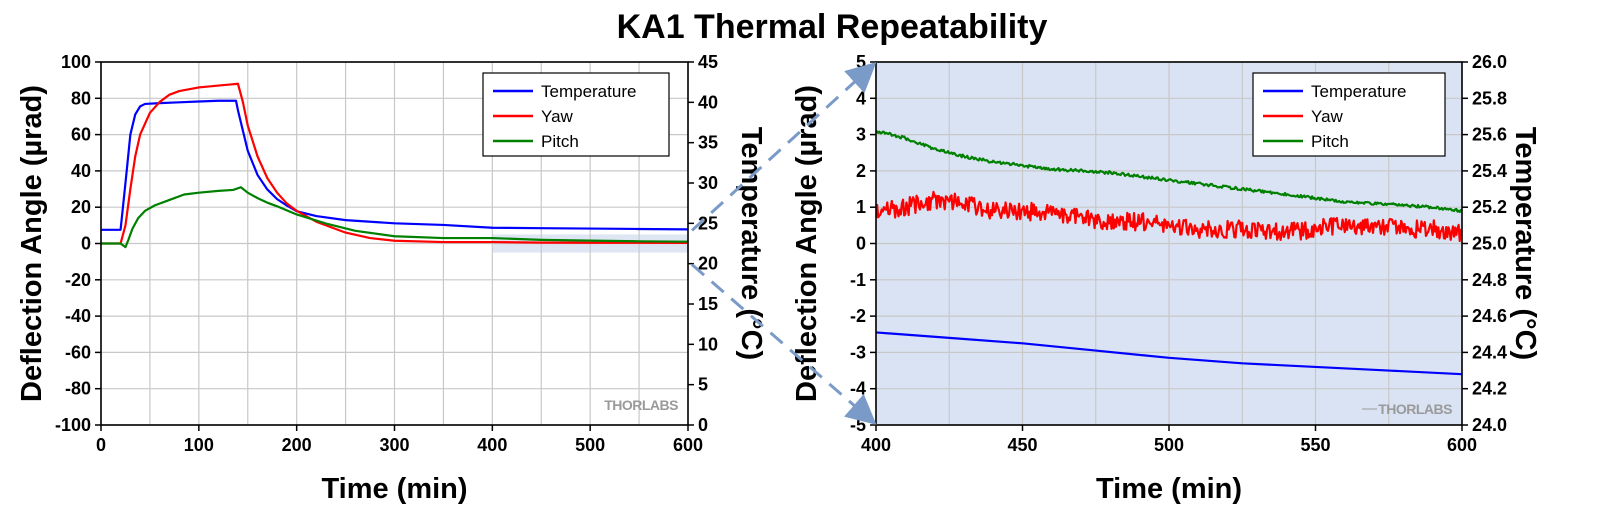 Image resolution: width=1600 pixels, height=513 pixels. What do you see at coordinates (708, 62) in the screenshot?
I see `y2-tick-label: 45` at bounding box center [708, 62].